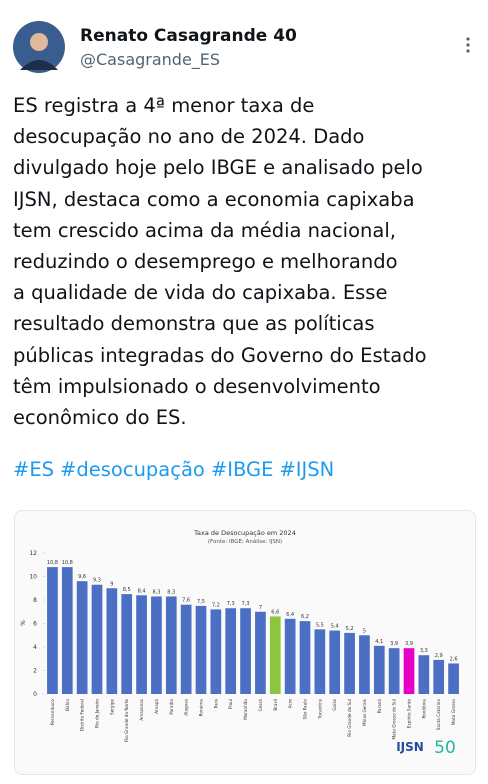 The width and height of the screenshot is (488, 784). What do you see at coordinates (334, 705) in the screenshot?
I see `x-tick-label: Goiás` at bounding box center [334, 705].